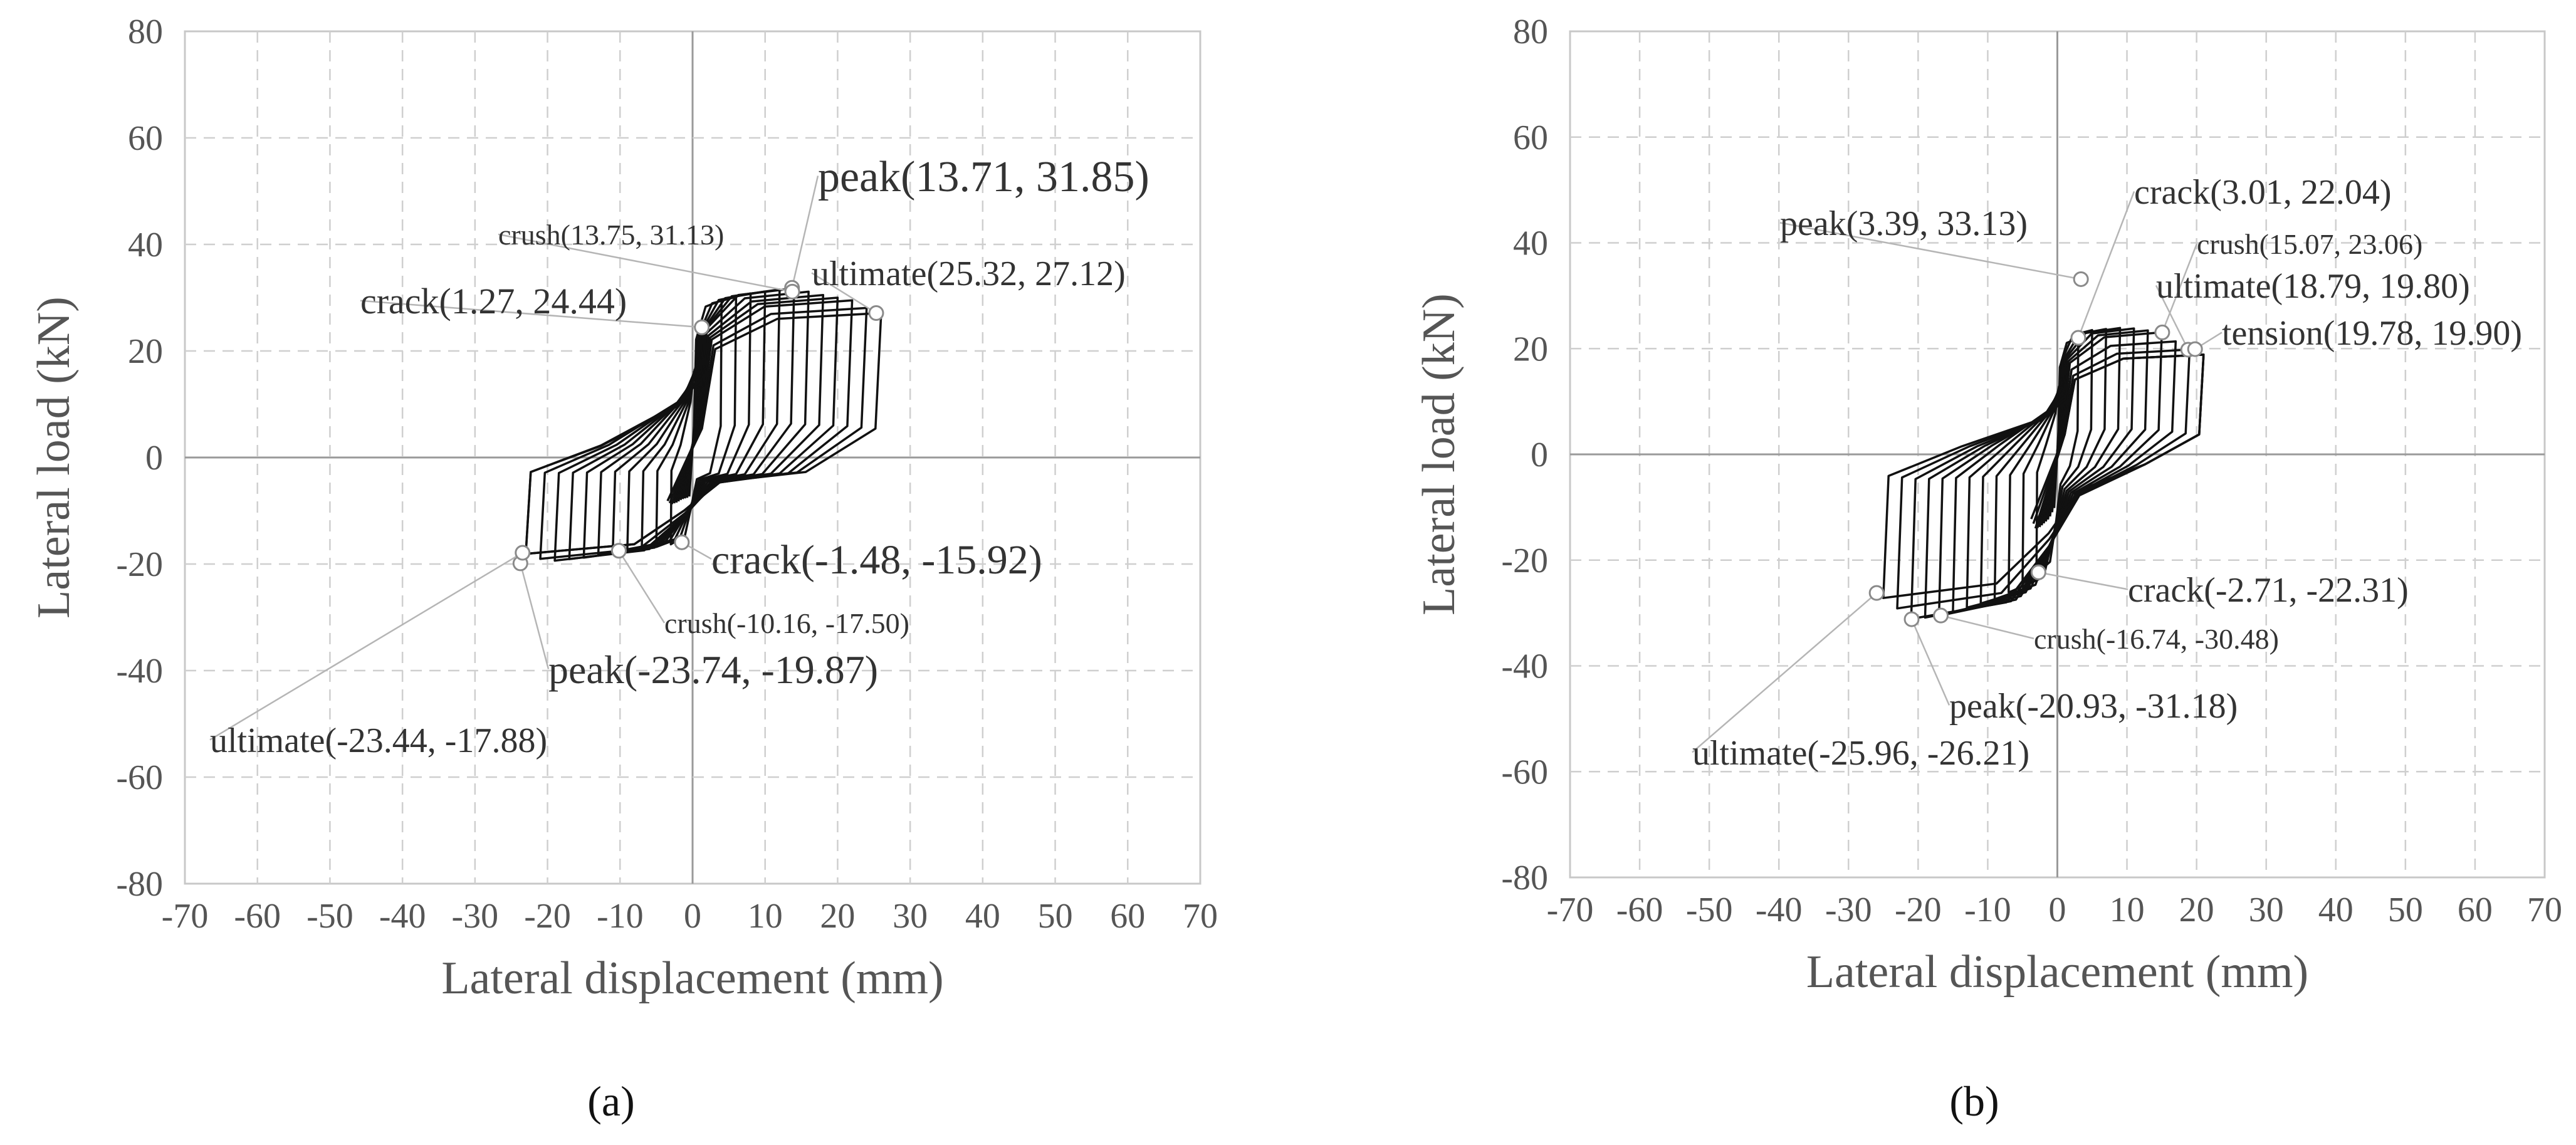  What do you see at coordinates (2309, 244) in the screenshot?
I see `annotation-label: crush(15.07, 23.06)` at bounding box center [2309, 244].